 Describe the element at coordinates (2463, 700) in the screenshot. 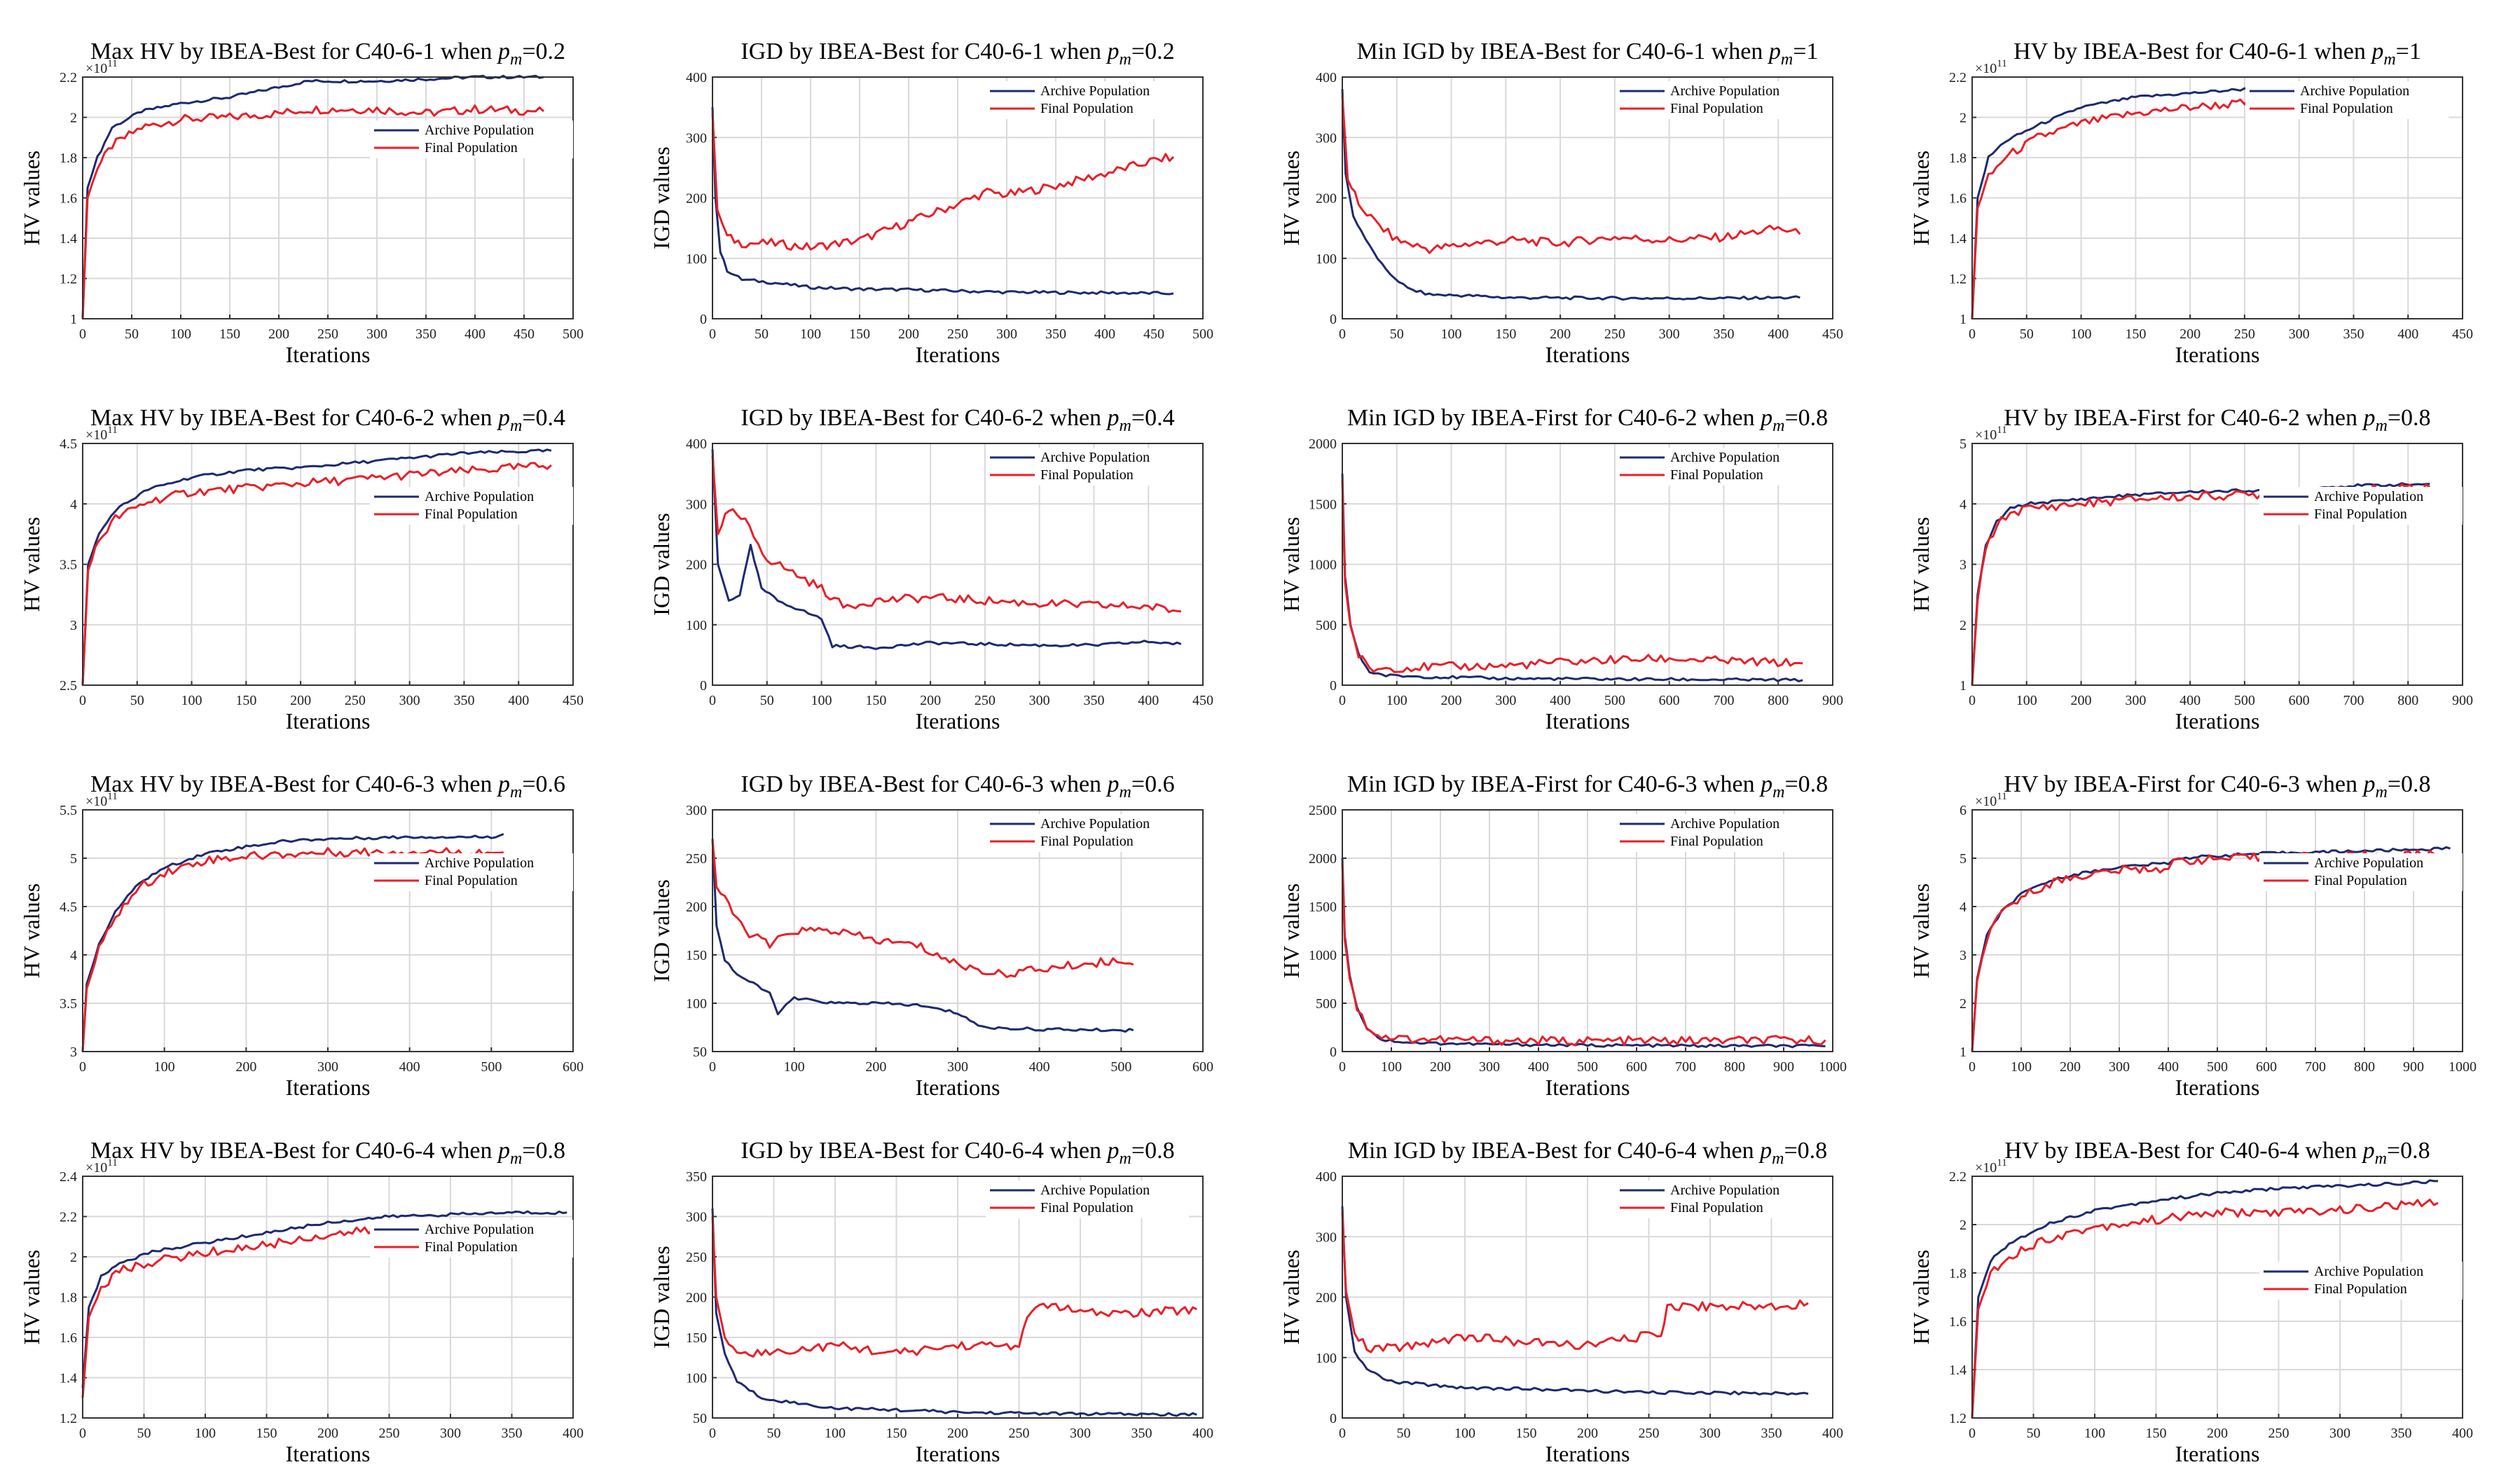

I see `x-tick-label: 900` at that location.